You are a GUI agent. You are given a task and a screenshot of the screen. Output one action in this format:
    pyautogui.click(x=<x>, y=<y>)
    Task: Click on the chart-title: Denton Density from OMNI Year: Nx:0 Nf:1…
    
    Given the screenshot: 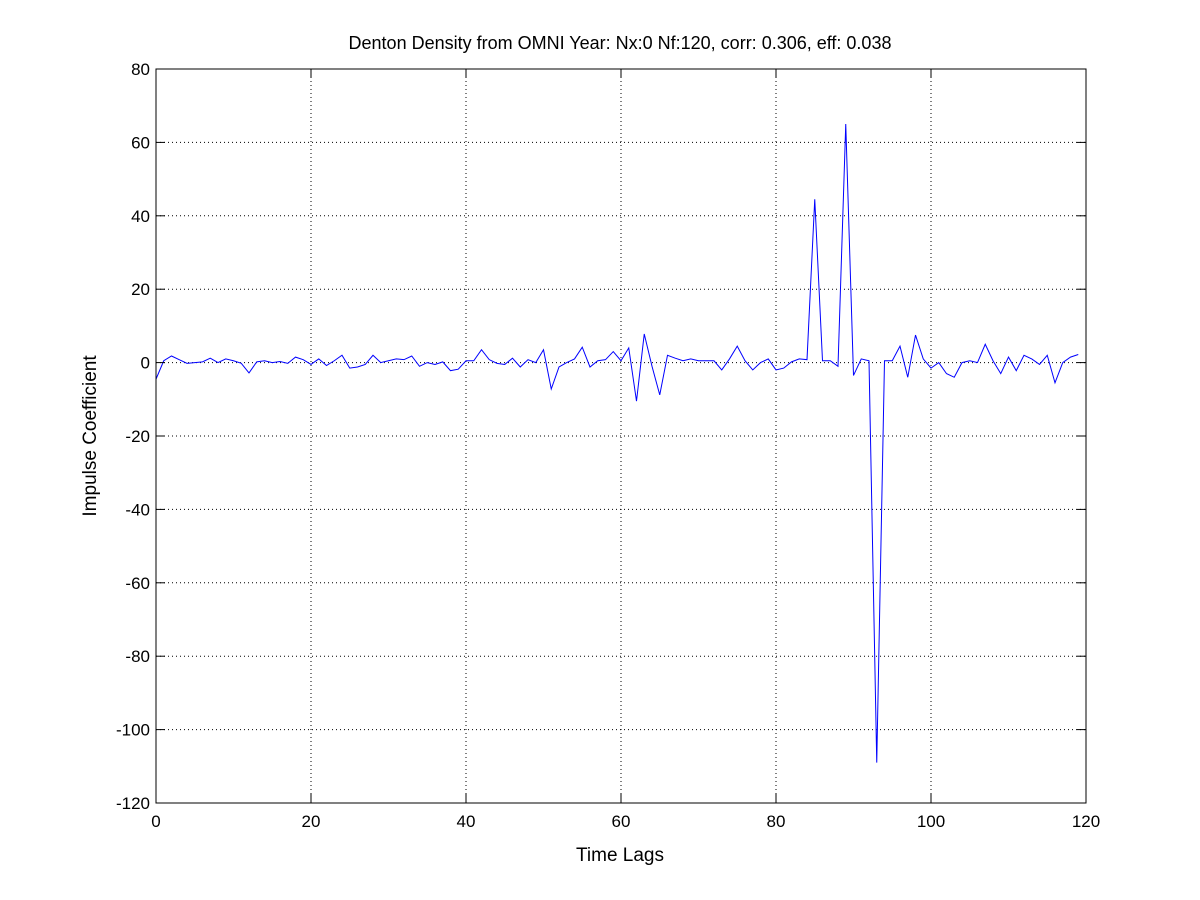 What is the action you would take?
    pyautogui.click(x=620, y=43)
    